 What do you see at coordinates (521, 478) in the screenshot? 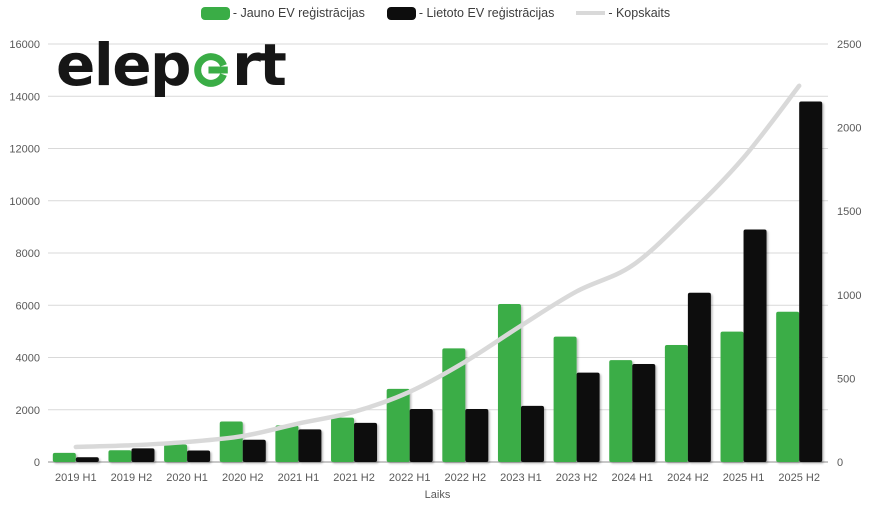
I see `x-tick-2023-H1: 2023 H1` at bounding box center [521, 478].